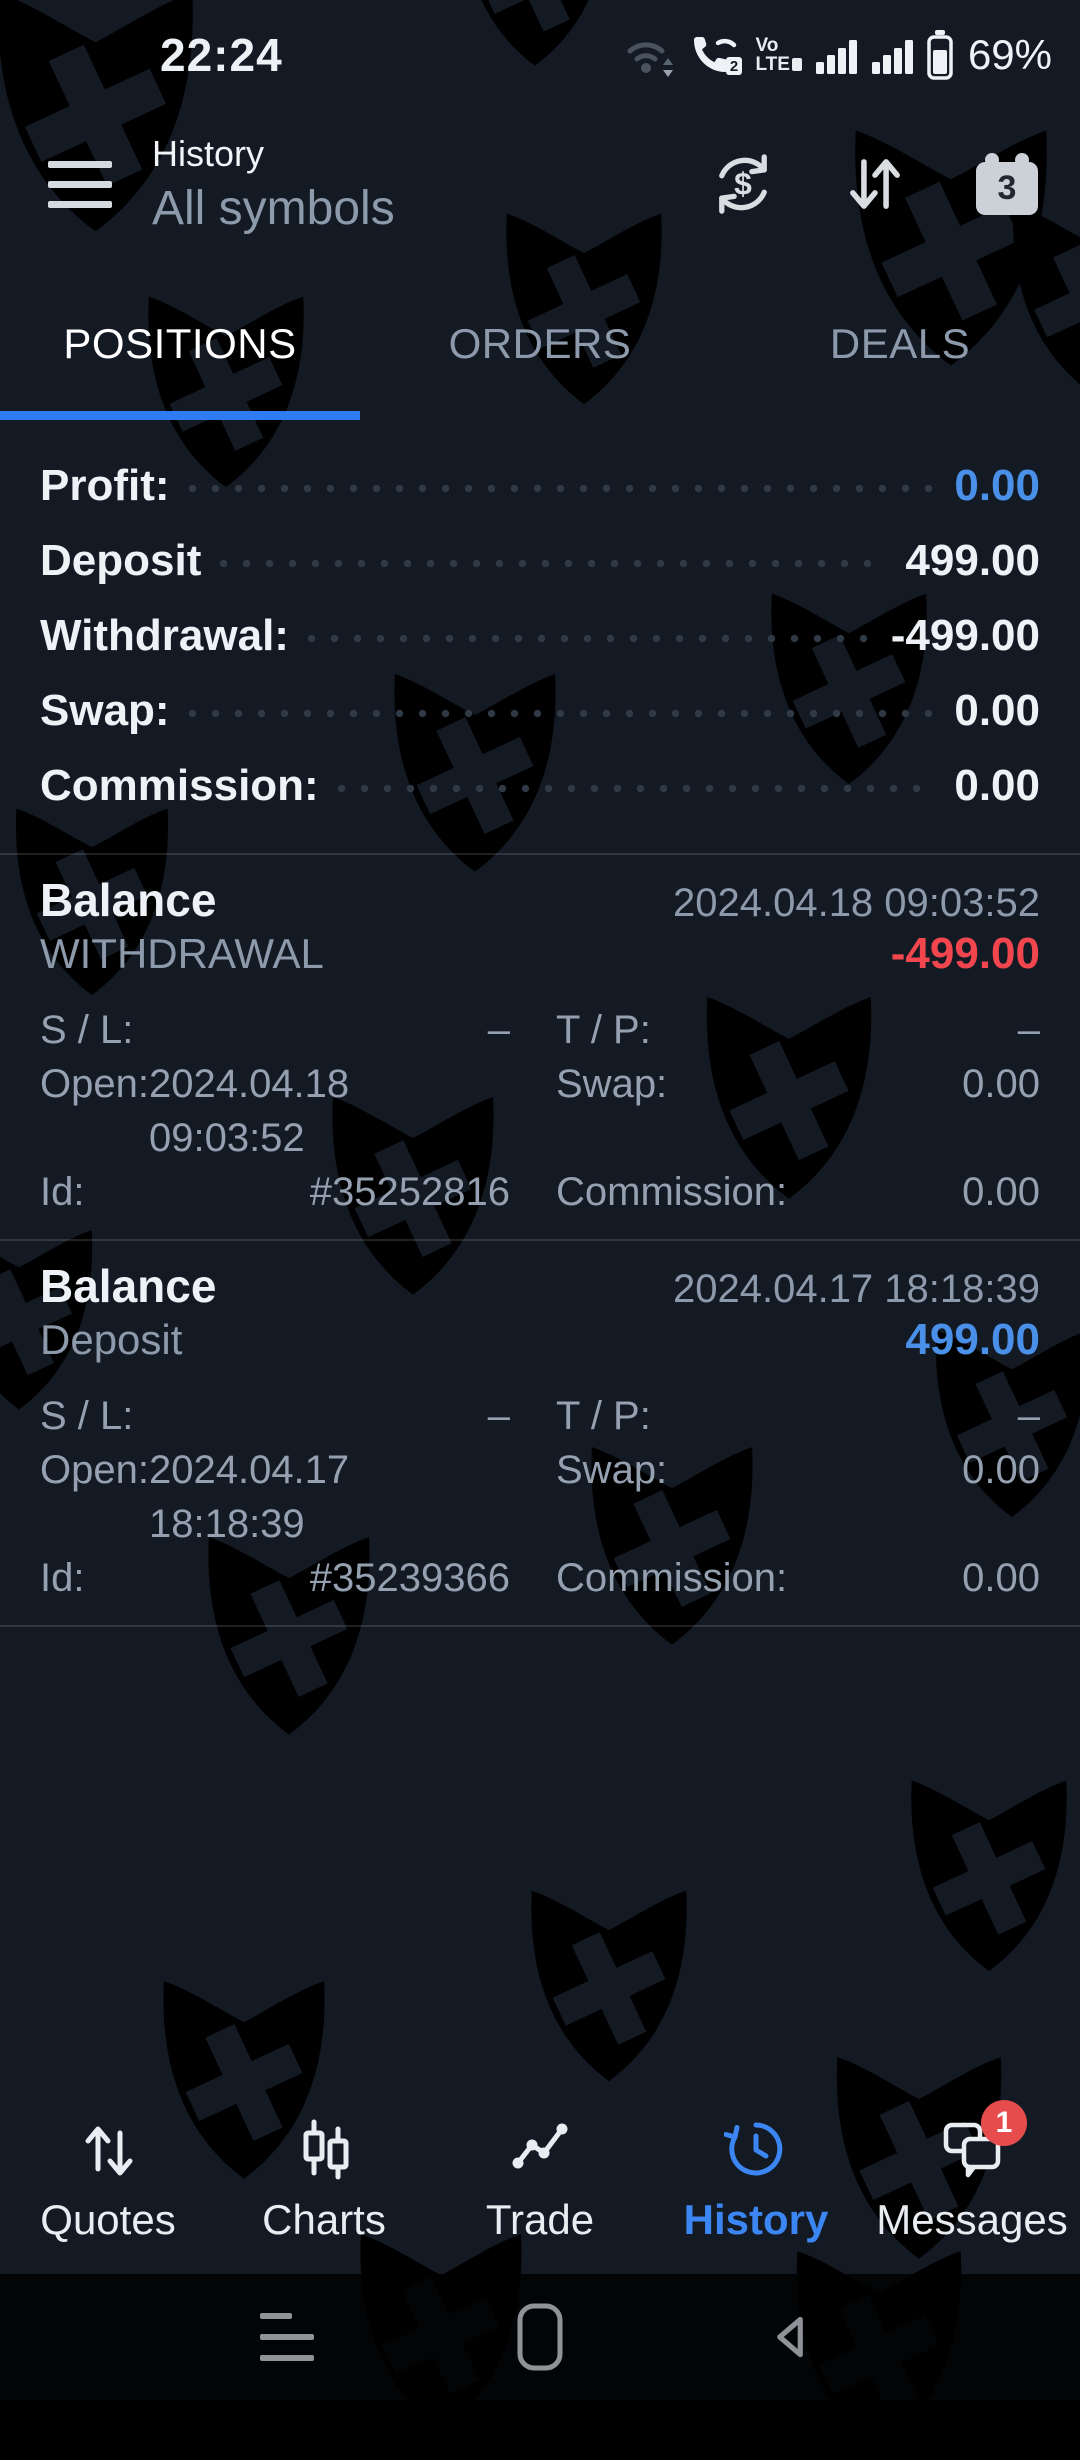 The height and width of the screenshot is (2460, 1080). What do you see at coordinates (972, 2219) in the screenshot?
I see `nav-messages-label: Messages` at bounding box center [972, 2219].